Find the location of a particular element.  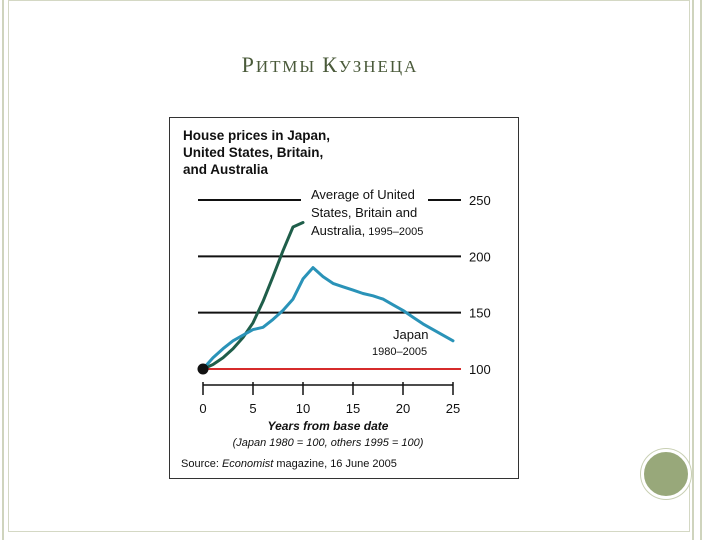

x-tick-label: 15 is located at coordinates (353, 408).